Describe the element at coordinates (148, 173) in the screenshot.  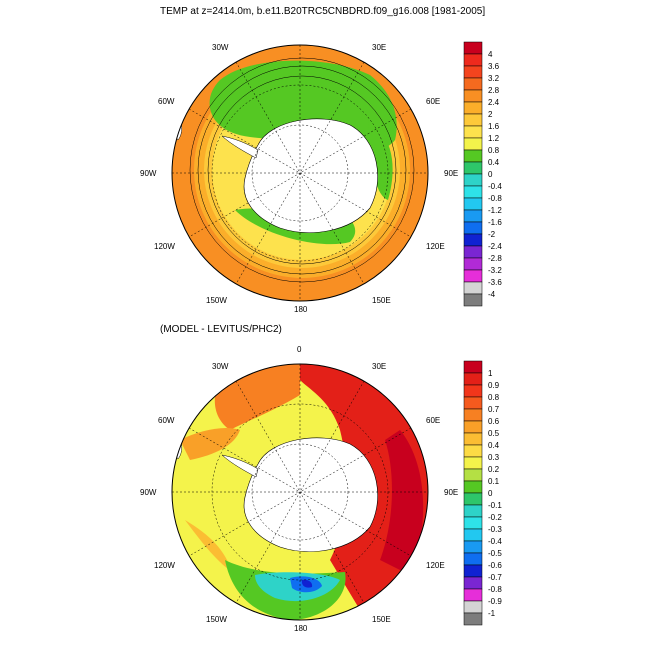
I see `p1-lon-90w: 90W` at that location.